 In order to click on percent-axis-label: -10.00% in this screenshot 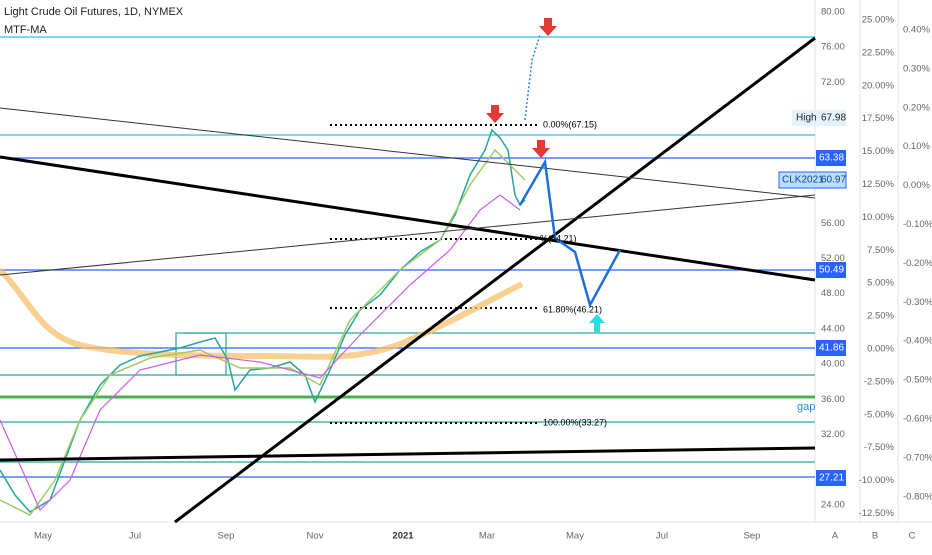, I will do `click(877, 480)`.